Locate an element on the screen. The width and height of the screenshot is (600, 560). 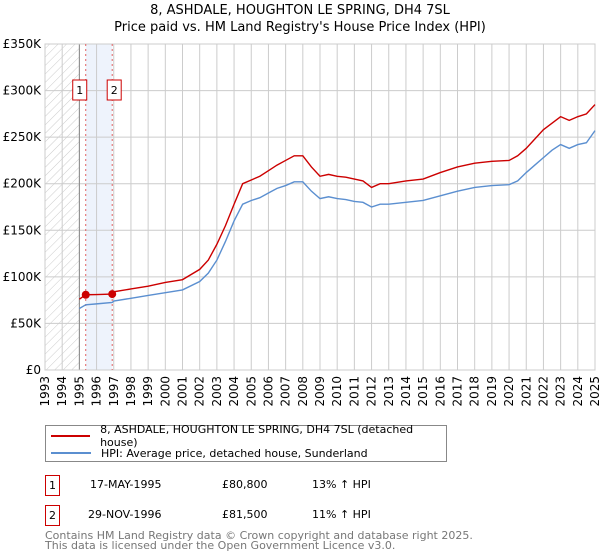
x-tick-label: 1994 is located at coordinates (62, 391).